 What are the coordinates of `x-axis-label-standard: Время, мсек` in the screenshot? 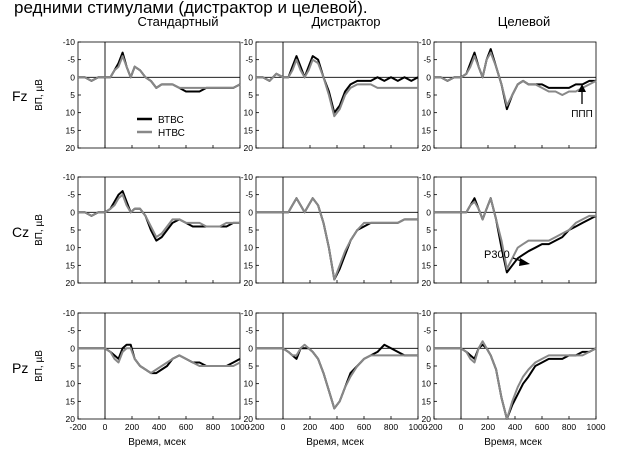 It's located at (157, 442).